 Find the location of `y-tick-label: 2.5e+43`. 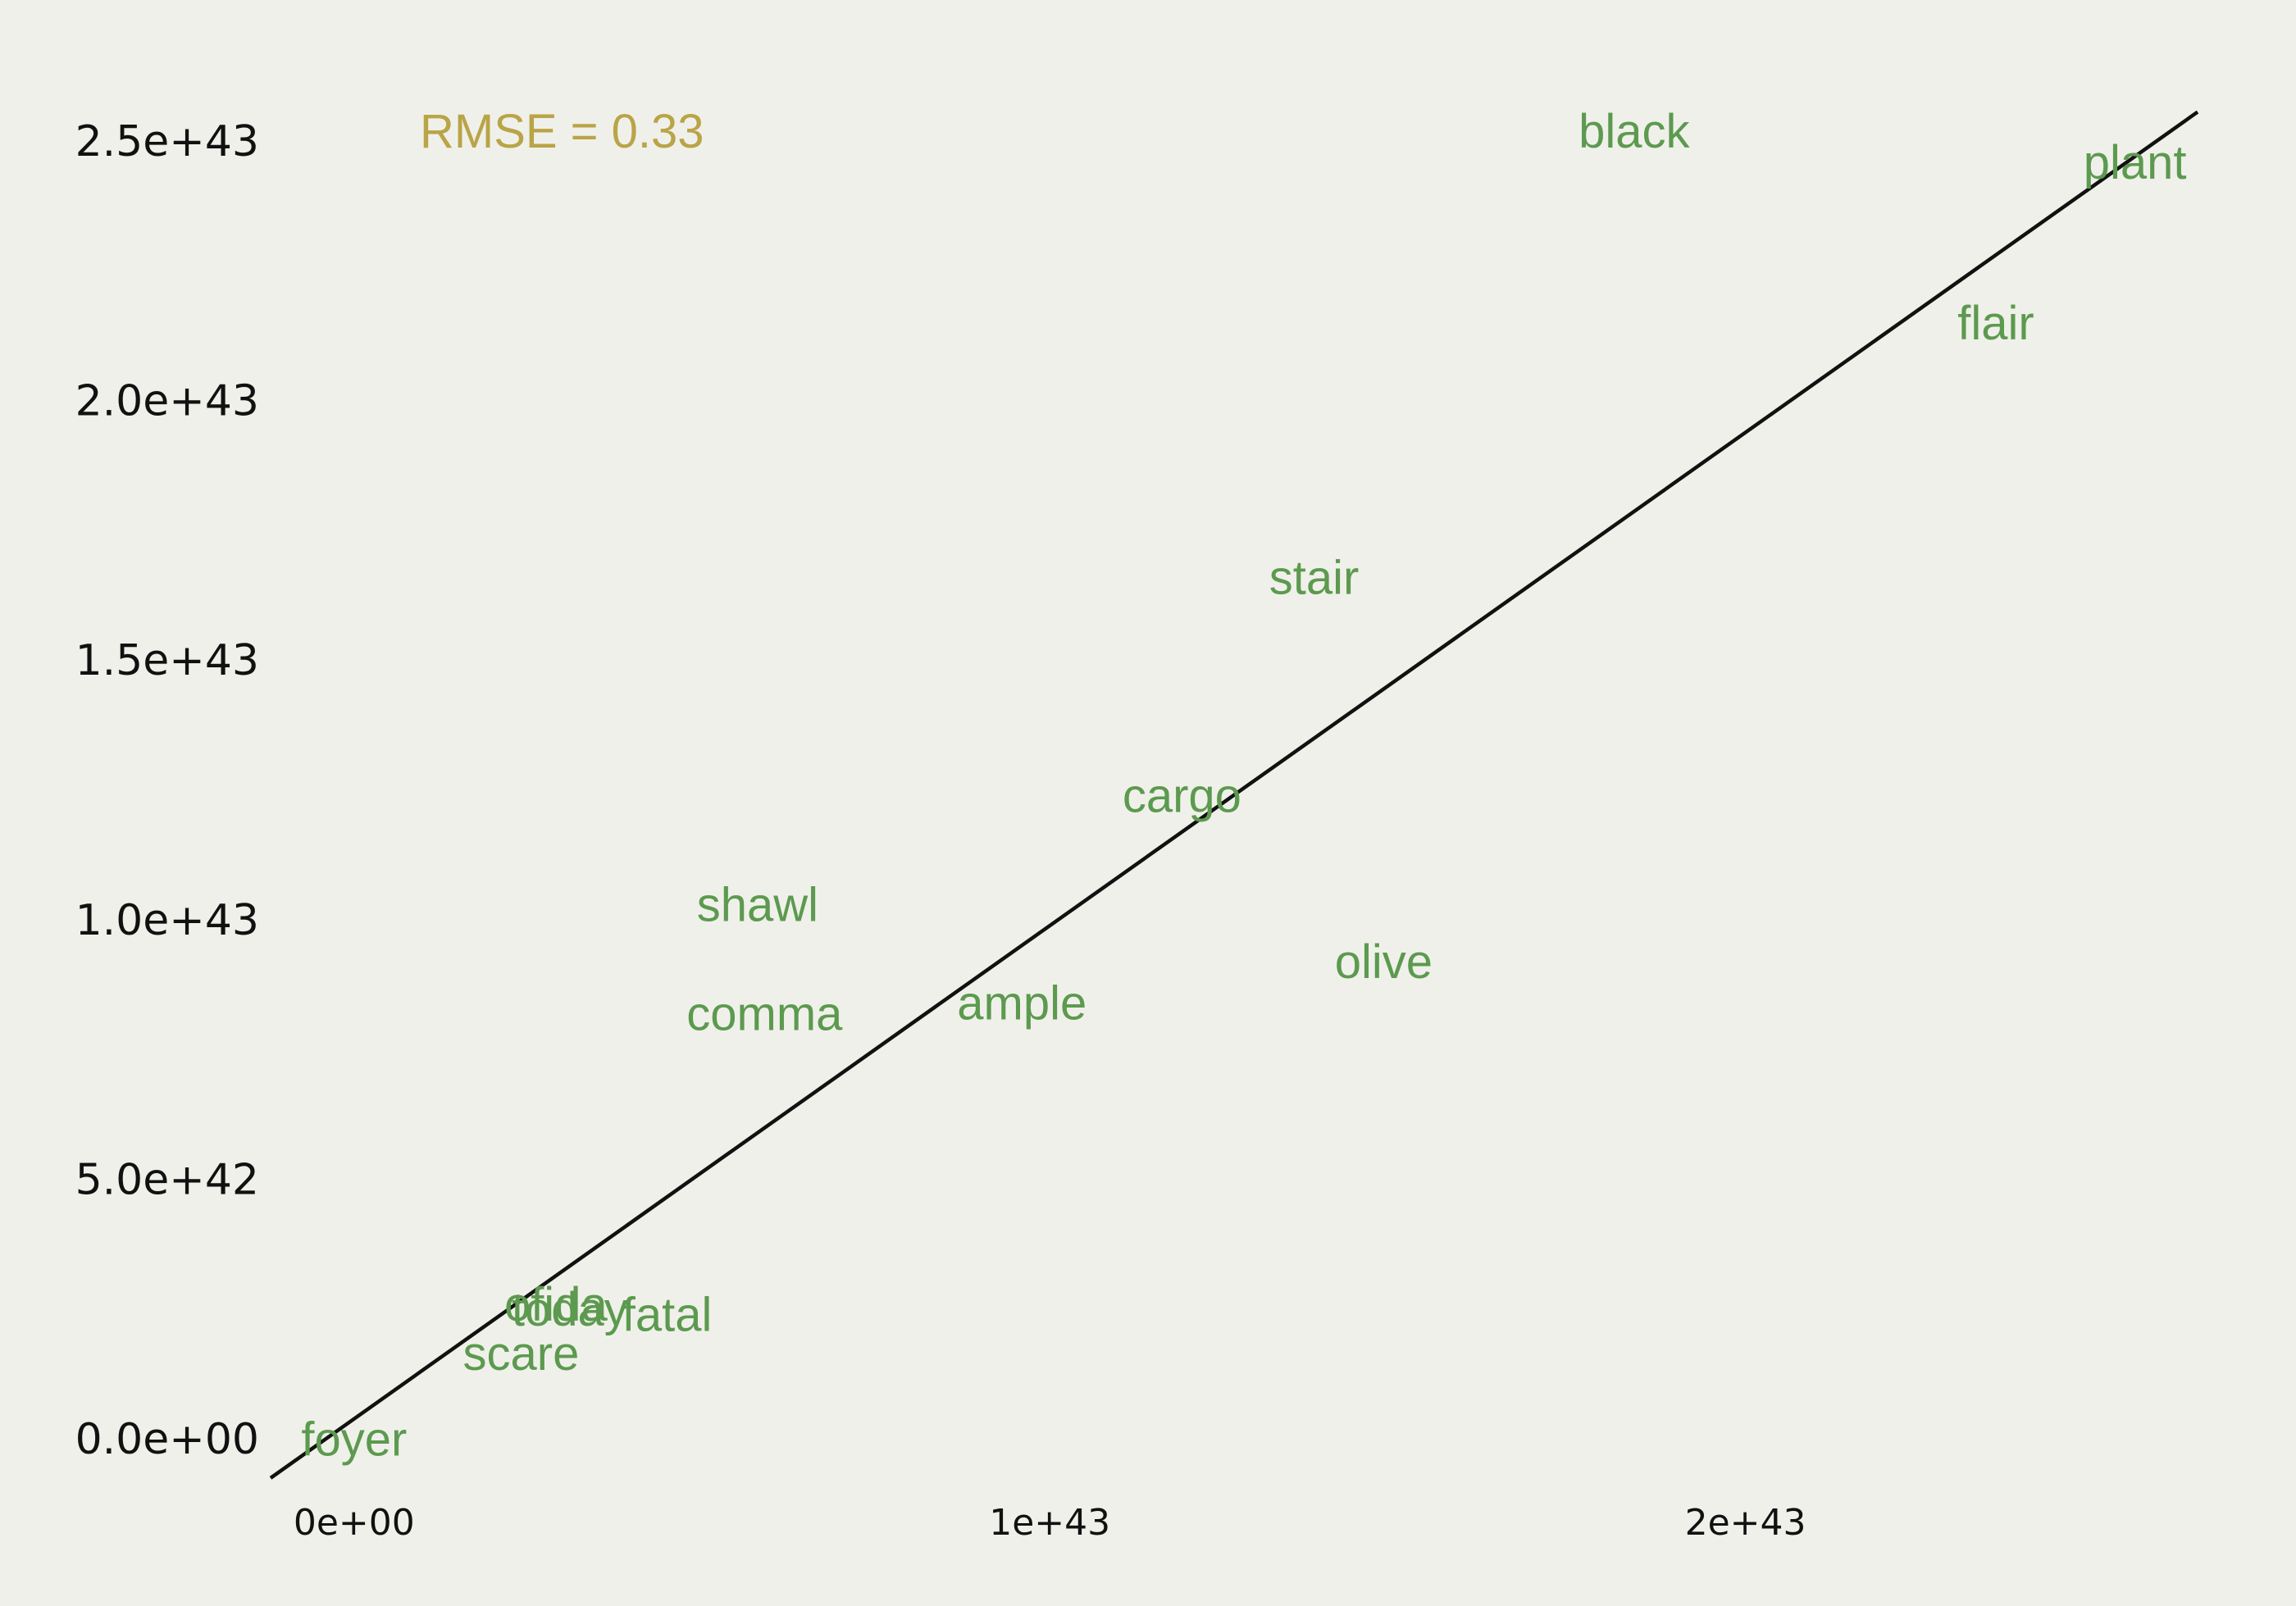

y-tick-label: 2.5e+43 is located at coordinates (167, 141).